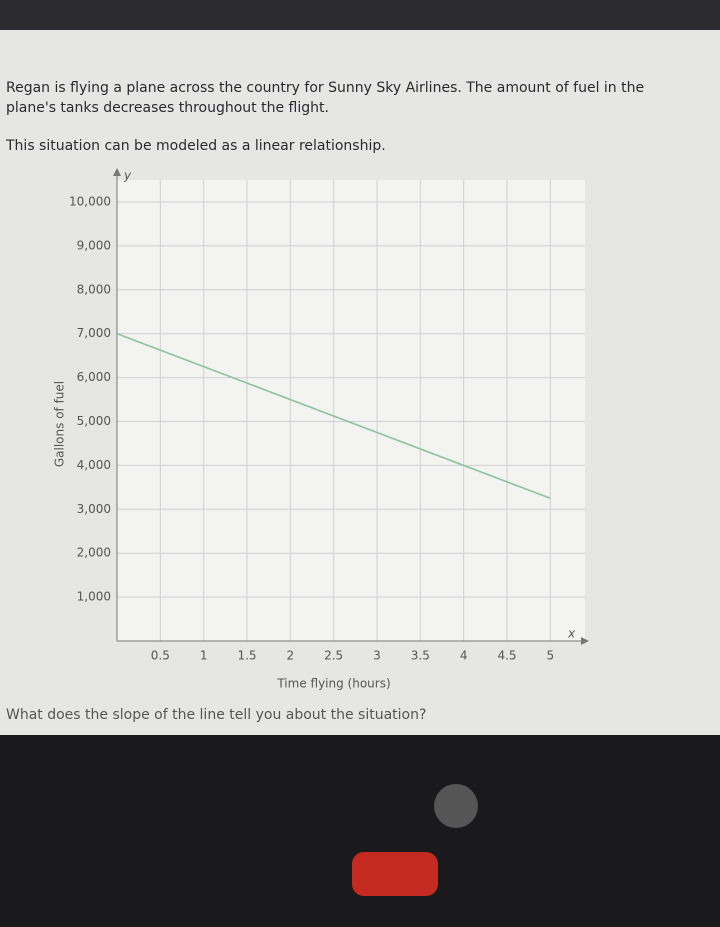 This screenshot has height=927, width=720. I want to click on x-tick-label: 5, so click(551, 656).